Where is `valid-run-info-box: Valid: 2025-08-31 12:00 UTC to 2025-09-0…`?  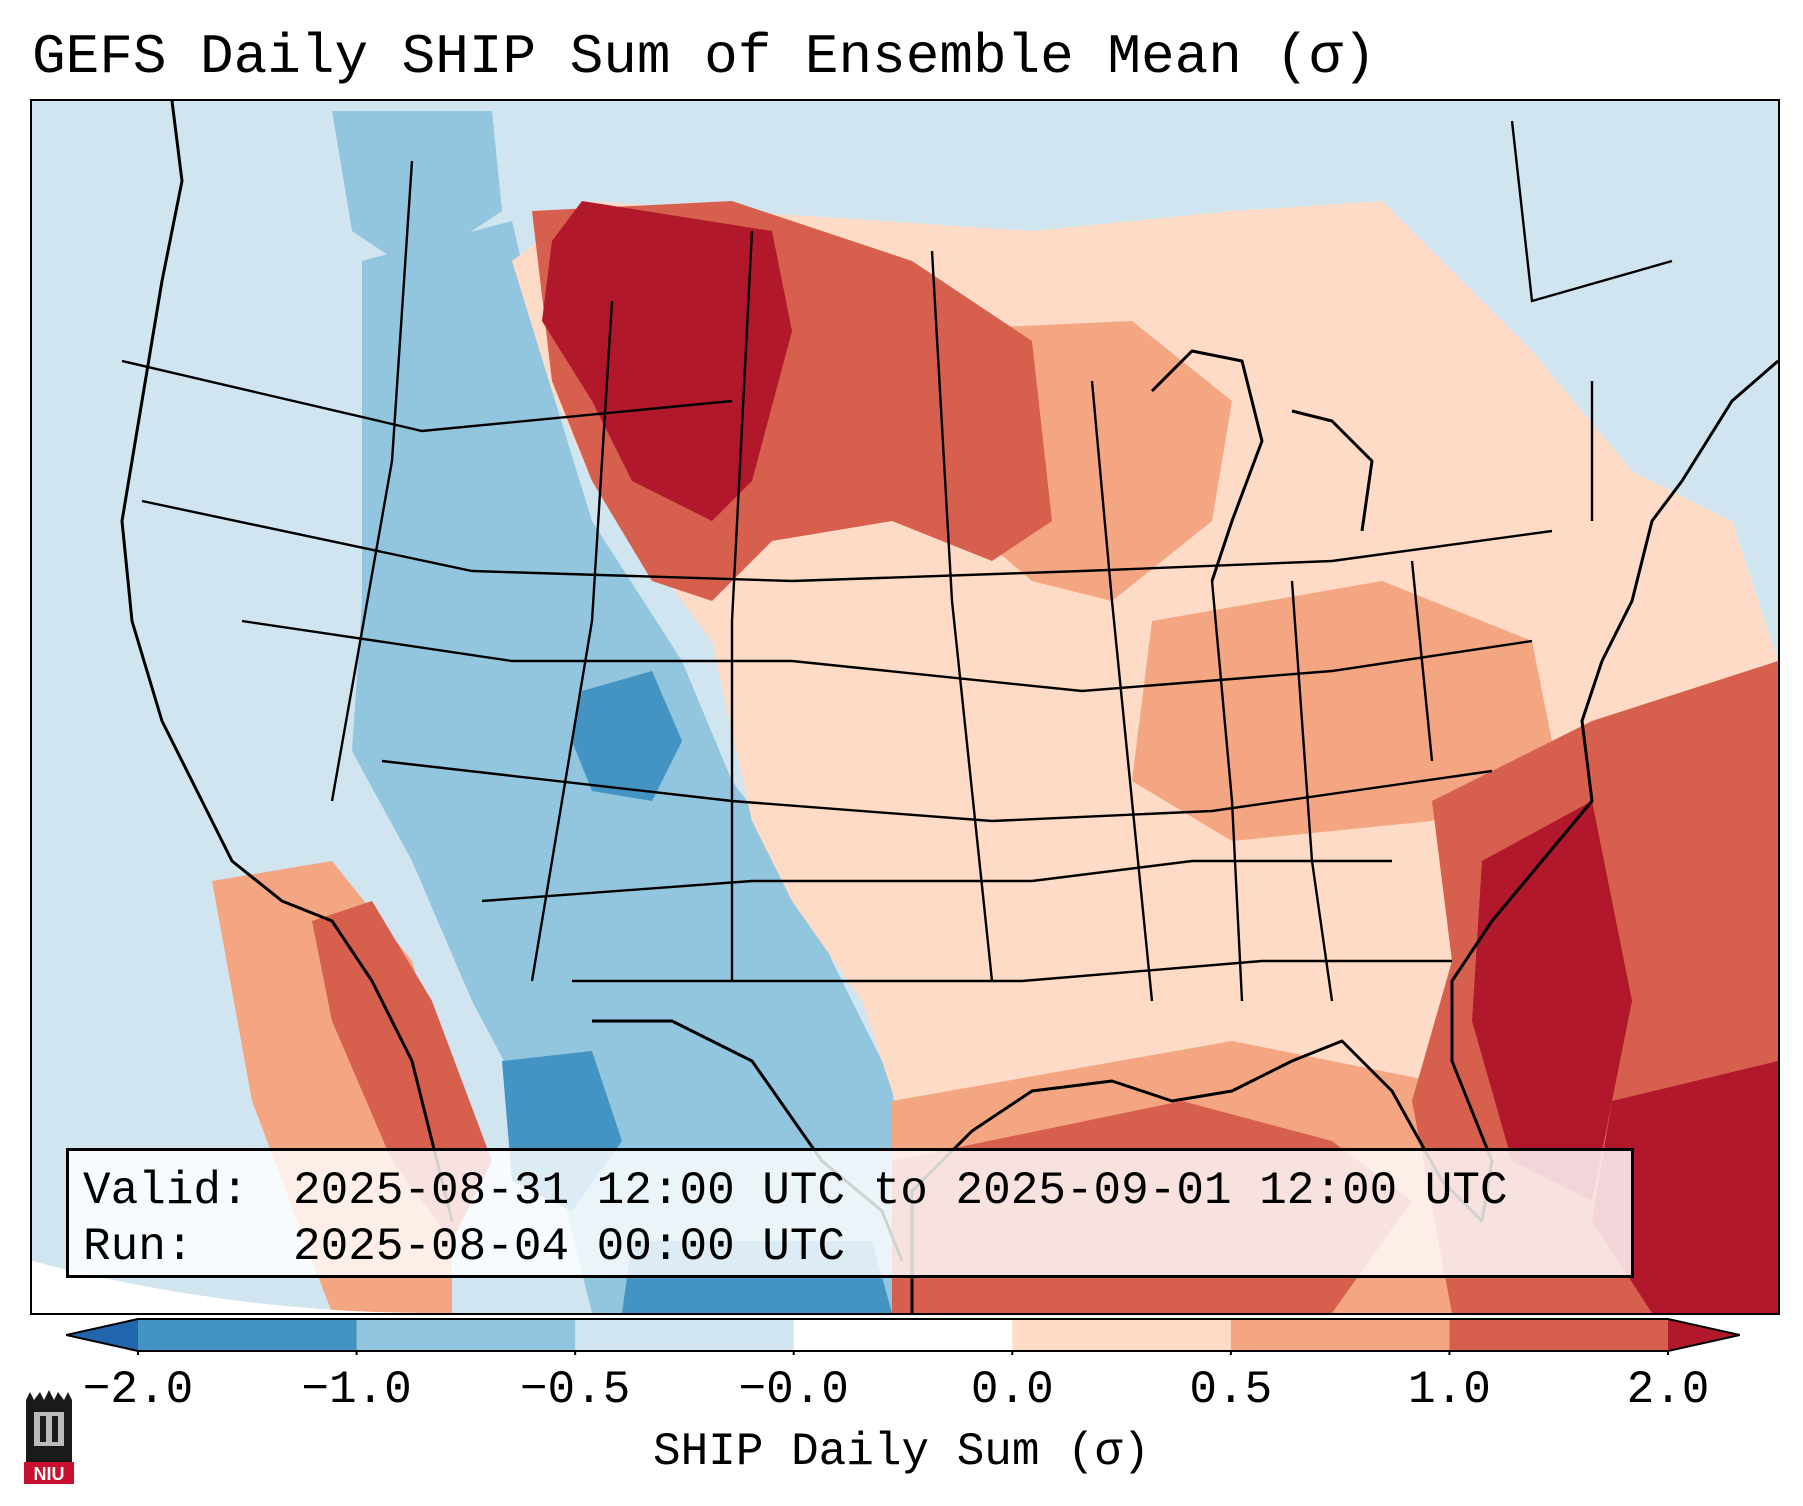
valid-run-info-box: Valid: 2025-08-31 12:00 UTC to 2025-09-0… is located at coordinates (850, 1213).